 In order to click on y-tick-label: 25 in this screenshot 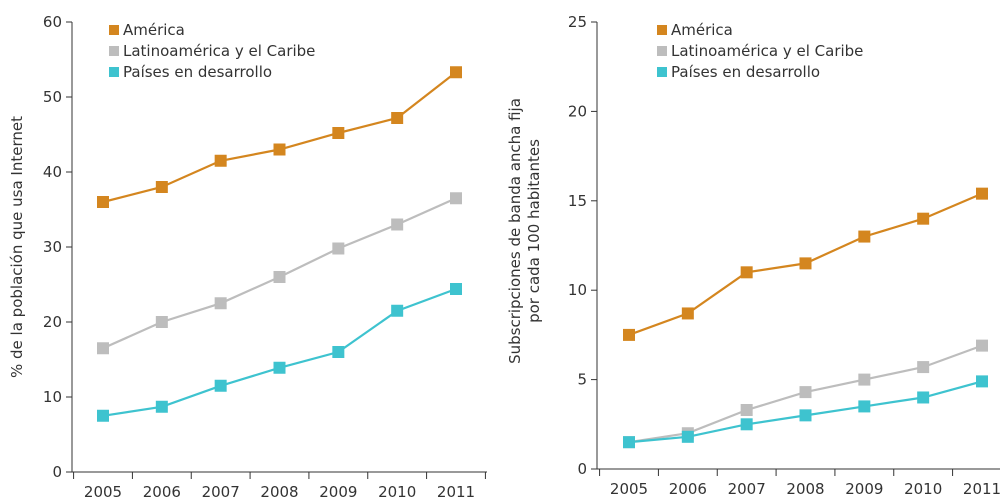, I will do `click(577, 22)`.